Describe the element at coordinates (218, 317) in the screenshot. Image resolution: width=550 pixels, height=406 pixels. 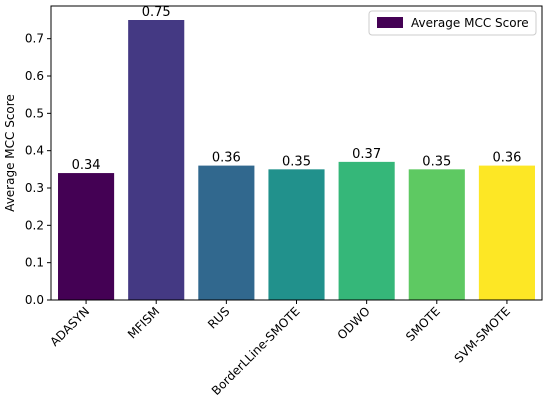
I see `x-tick-label: RUS` at that location.